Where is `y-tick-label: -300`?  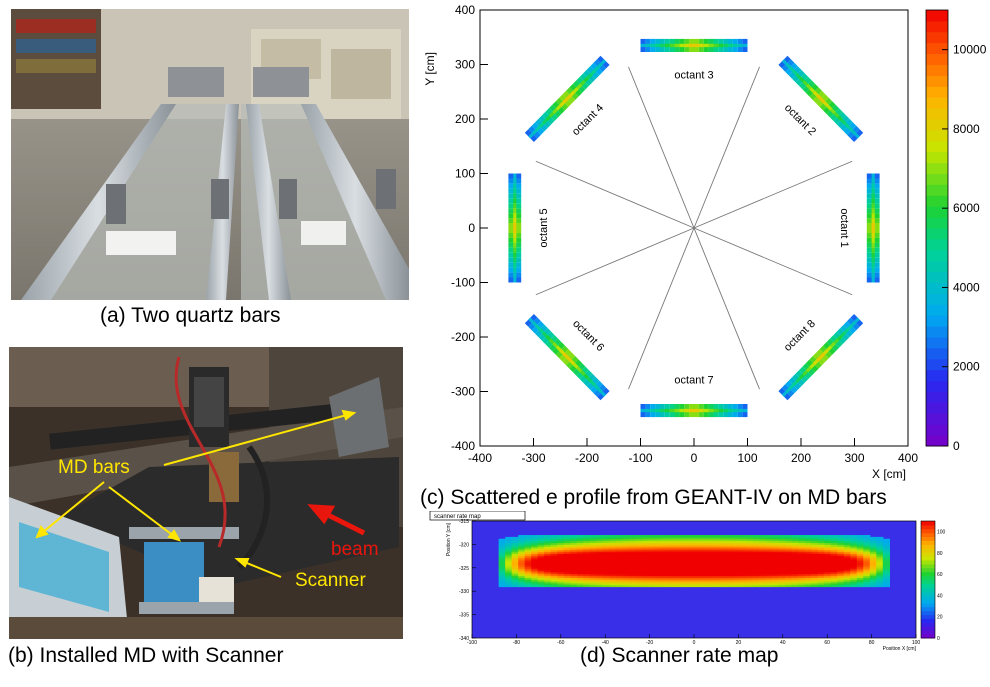
y-tick-label: -300 is located at coordinates (463, 392).